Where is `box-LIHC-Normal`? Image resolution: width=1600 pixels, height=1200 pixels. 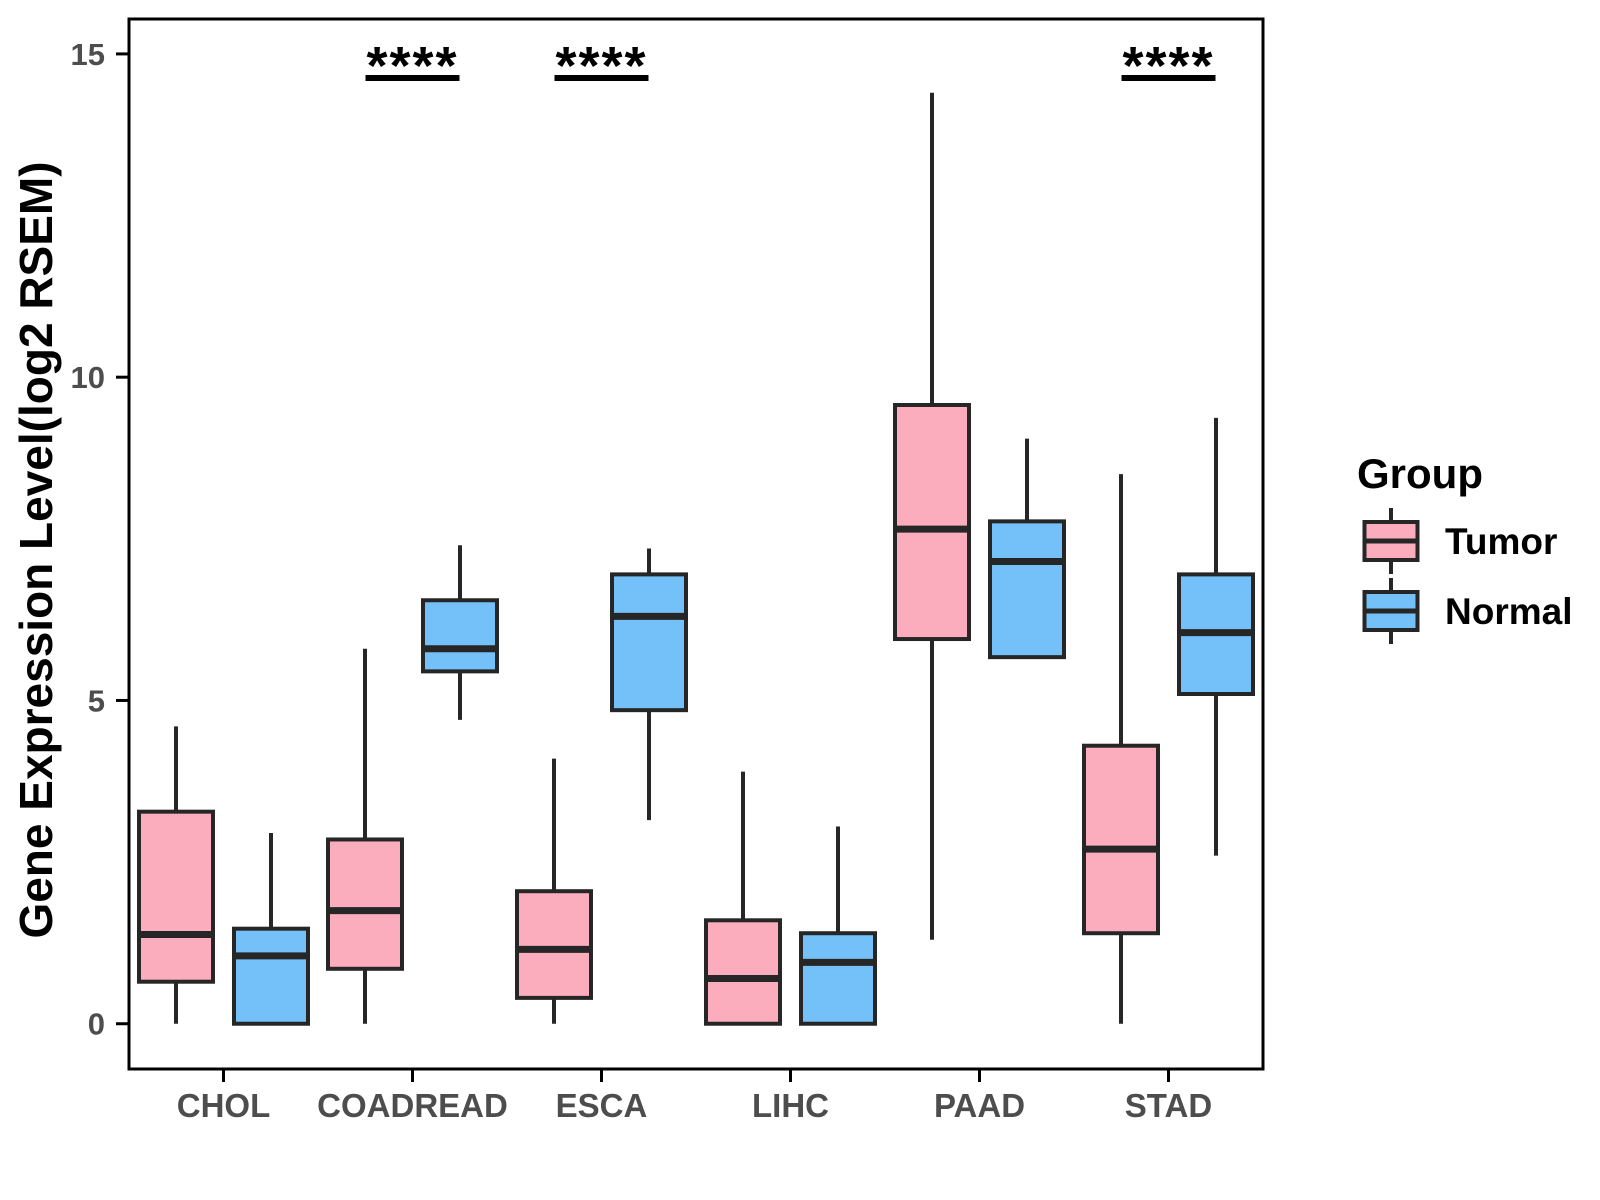 box-LIHC-Normal is located at coordinates (838, 978).